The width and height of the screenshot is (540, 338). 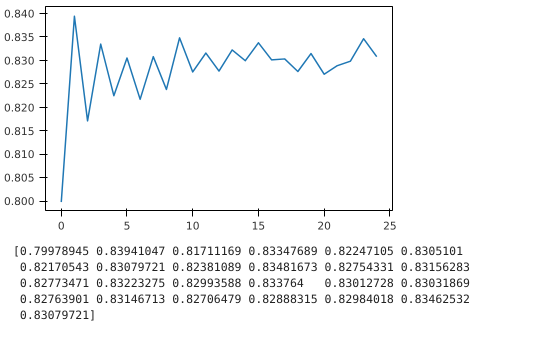 What do you see at coordinates (259, 226) in the screenshot?
I see `x-tick-label: 15` at bounding box center [259, 226].